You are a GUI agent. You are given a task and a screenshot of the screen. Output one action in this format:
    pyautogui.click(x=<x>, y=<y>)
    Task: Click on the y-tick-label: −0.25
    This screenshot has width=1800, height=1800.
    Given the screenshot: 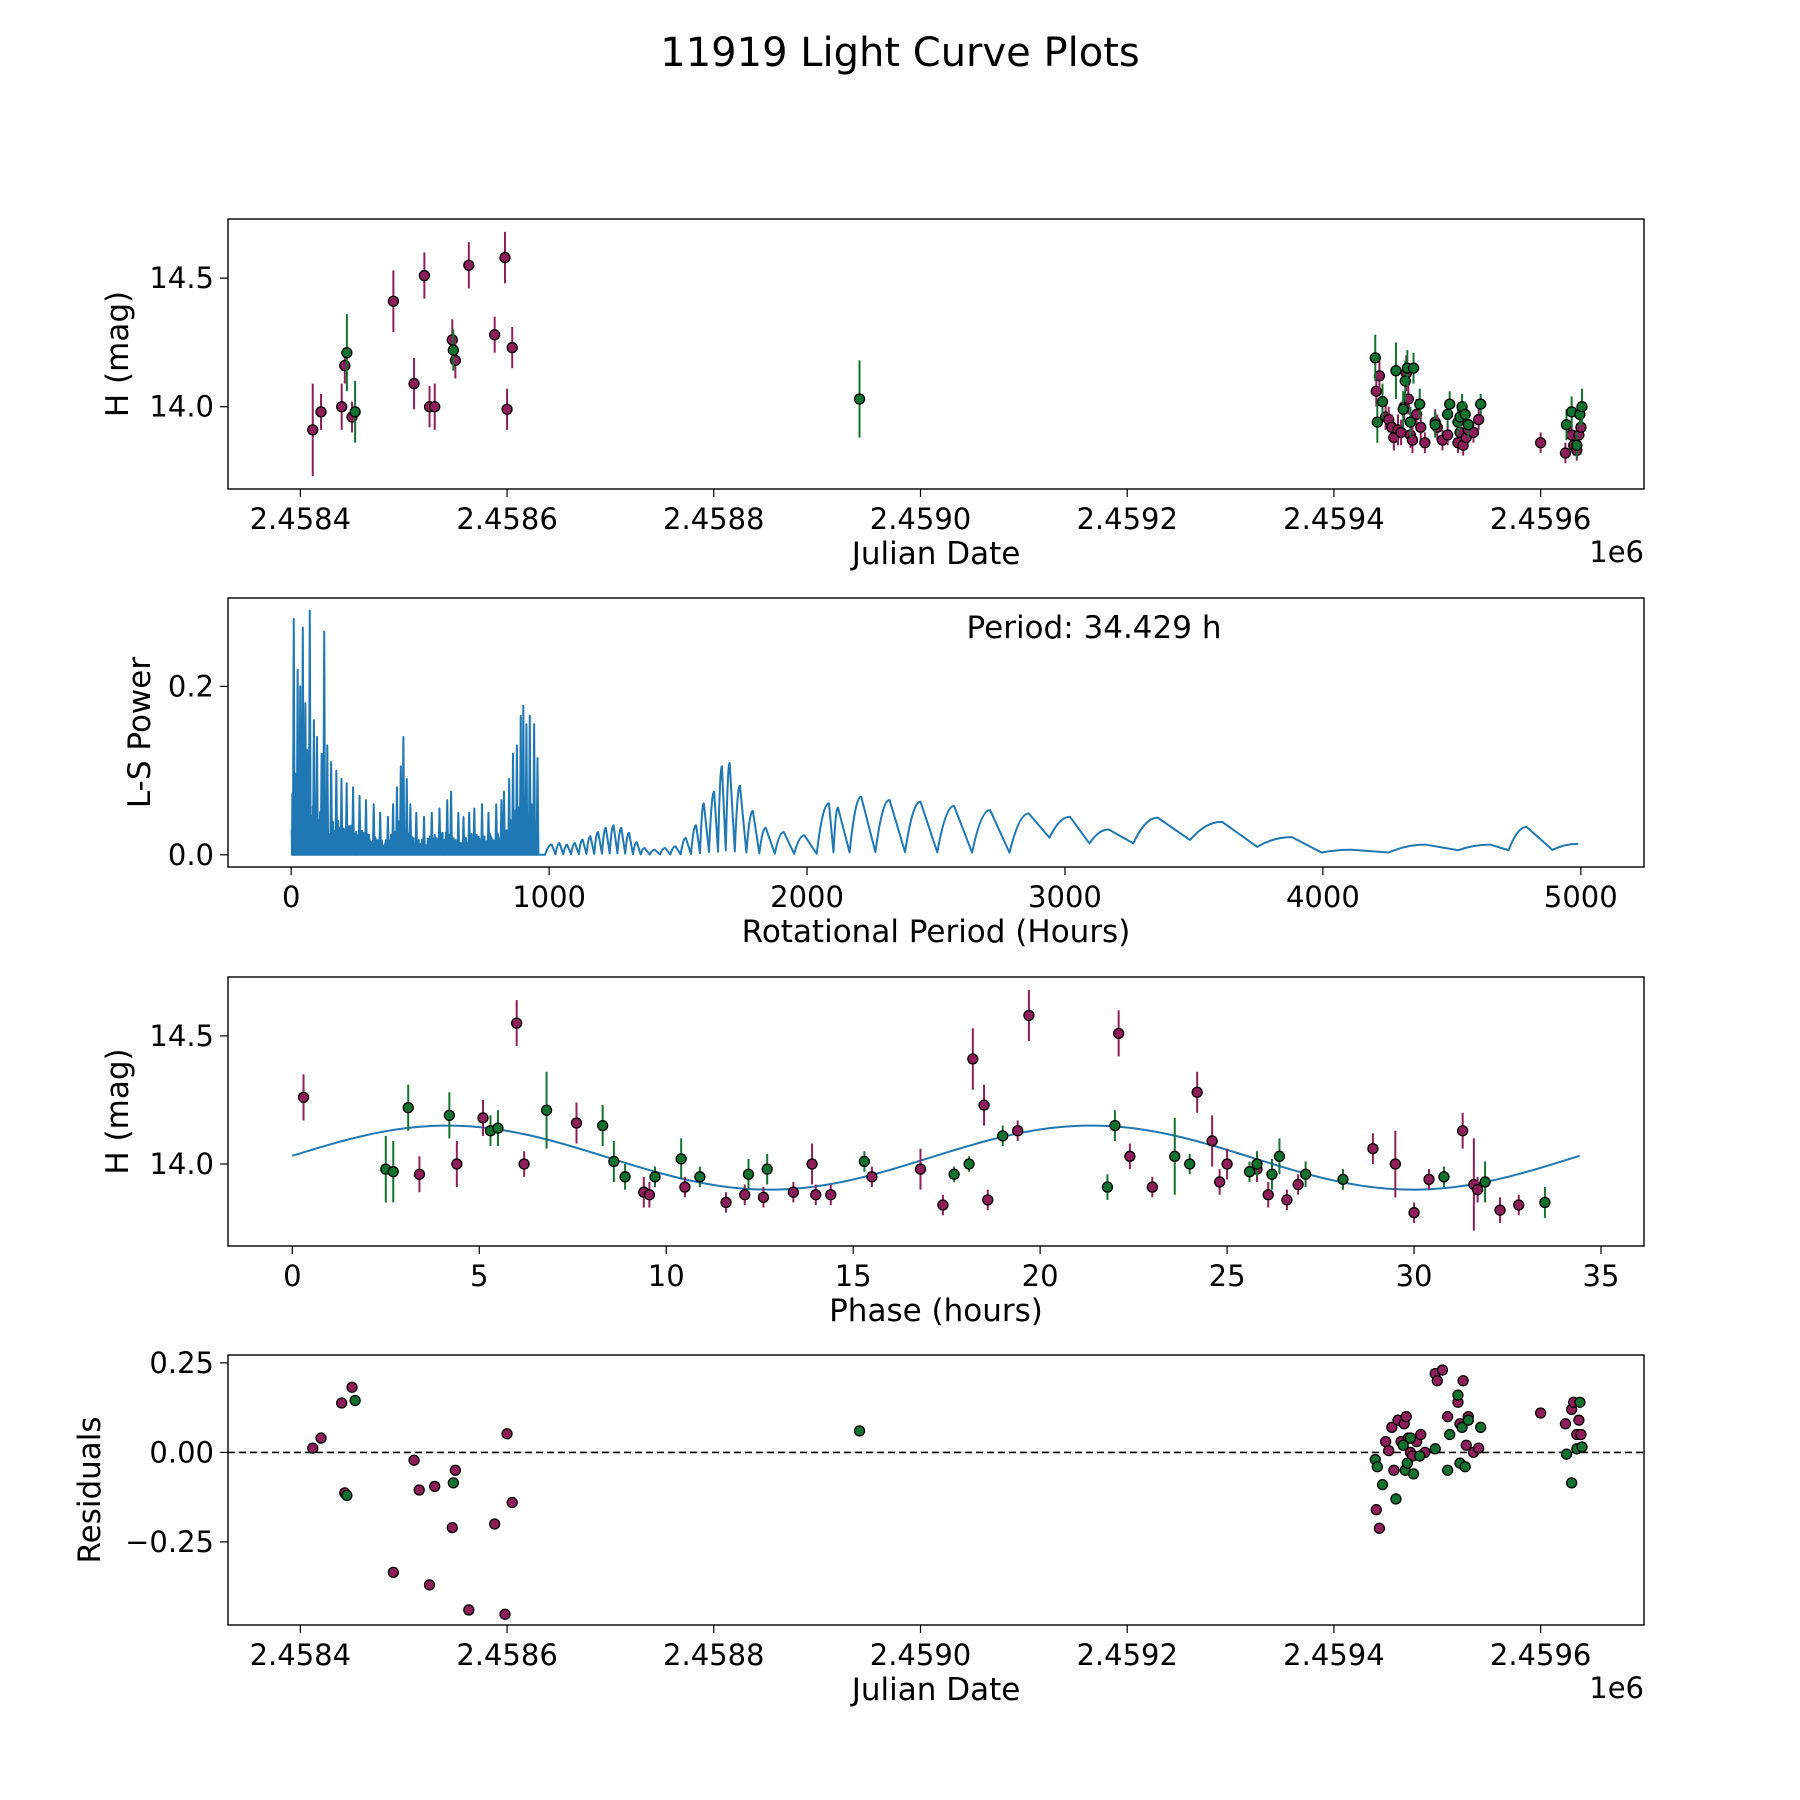 What is the action you would take?
    pyautogui.click(x=169, y=1542)
    